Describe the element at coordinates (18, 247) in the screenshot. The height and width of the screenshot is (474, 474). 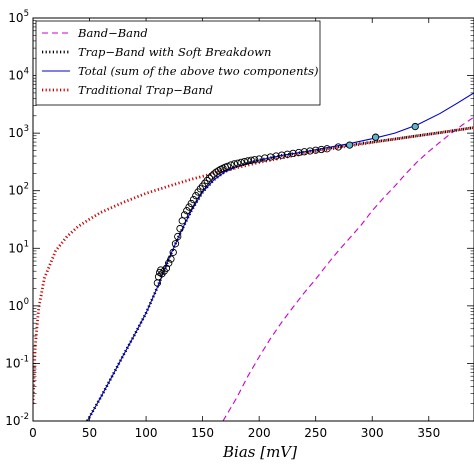
I see `y-tick-label: 10¹` at that location.